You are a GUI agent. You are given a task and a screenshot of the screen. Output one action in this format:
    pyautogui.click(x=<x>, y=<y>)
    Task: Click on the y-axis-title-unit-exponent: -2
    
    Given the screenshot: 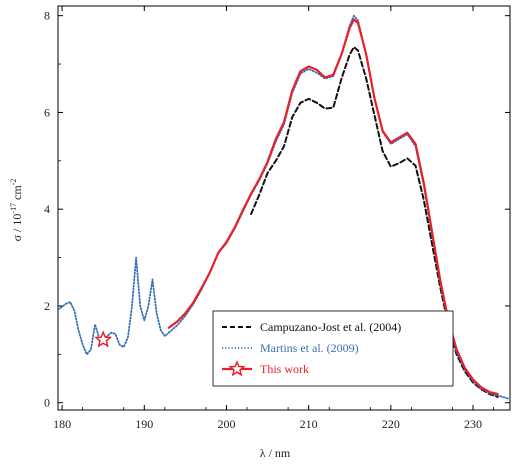 What is the action you would take?
    pyautogui.click(x=13, y=182)
    